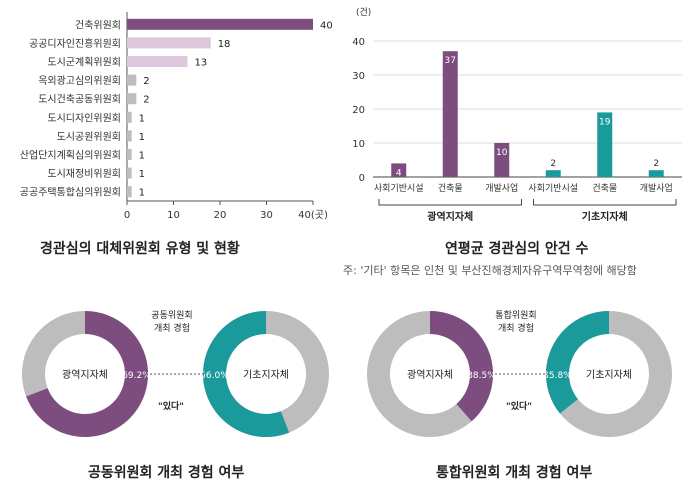 The width and height of the screenshot is (700, 490). What do you see at coordinates (214, 376) in the screenshot?
I see `donut-value-label: 56.0%` at bounding box center [214, 376].